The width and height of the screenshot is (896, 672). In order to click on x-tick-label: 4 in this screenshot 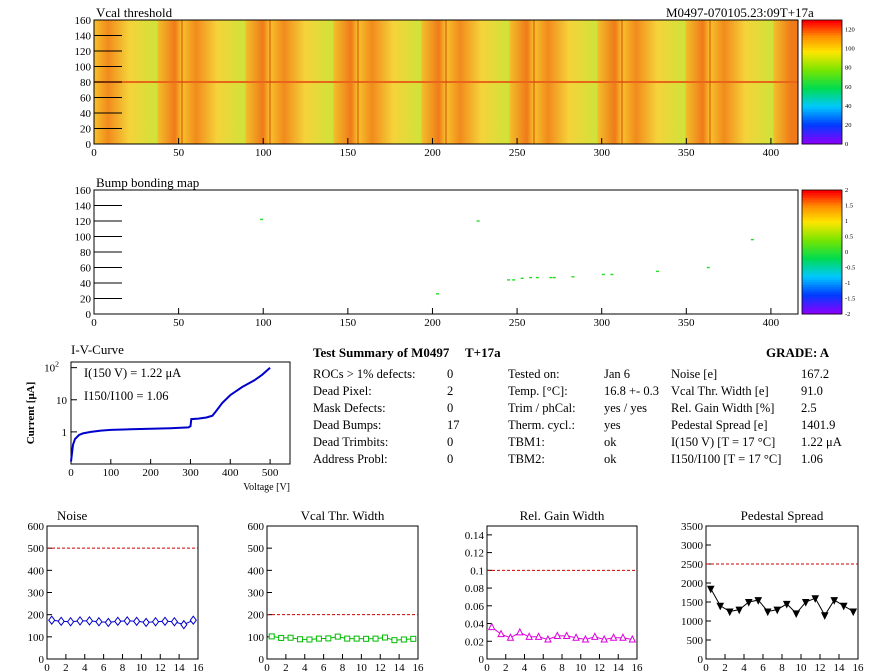, I will do `click(744, 667)`.